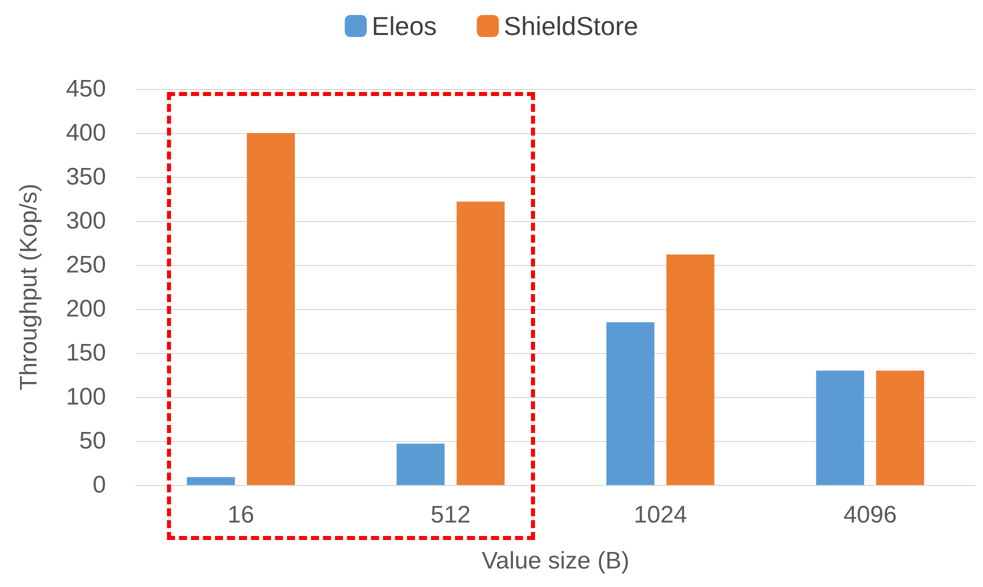 The image size is (983, 587). I want to click on y-tick-label: 400, so click(86, 133).